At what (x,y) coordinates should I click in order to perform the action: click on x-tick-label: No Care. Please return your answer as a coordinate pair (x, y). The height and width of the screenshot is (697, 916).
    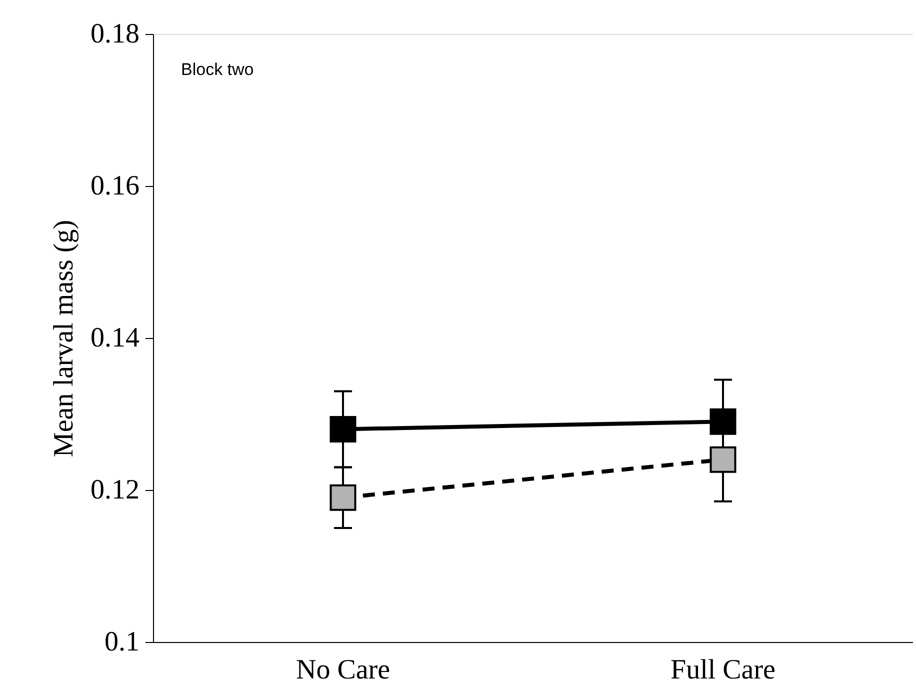
    Looking at the image, I should click on (343, 670).